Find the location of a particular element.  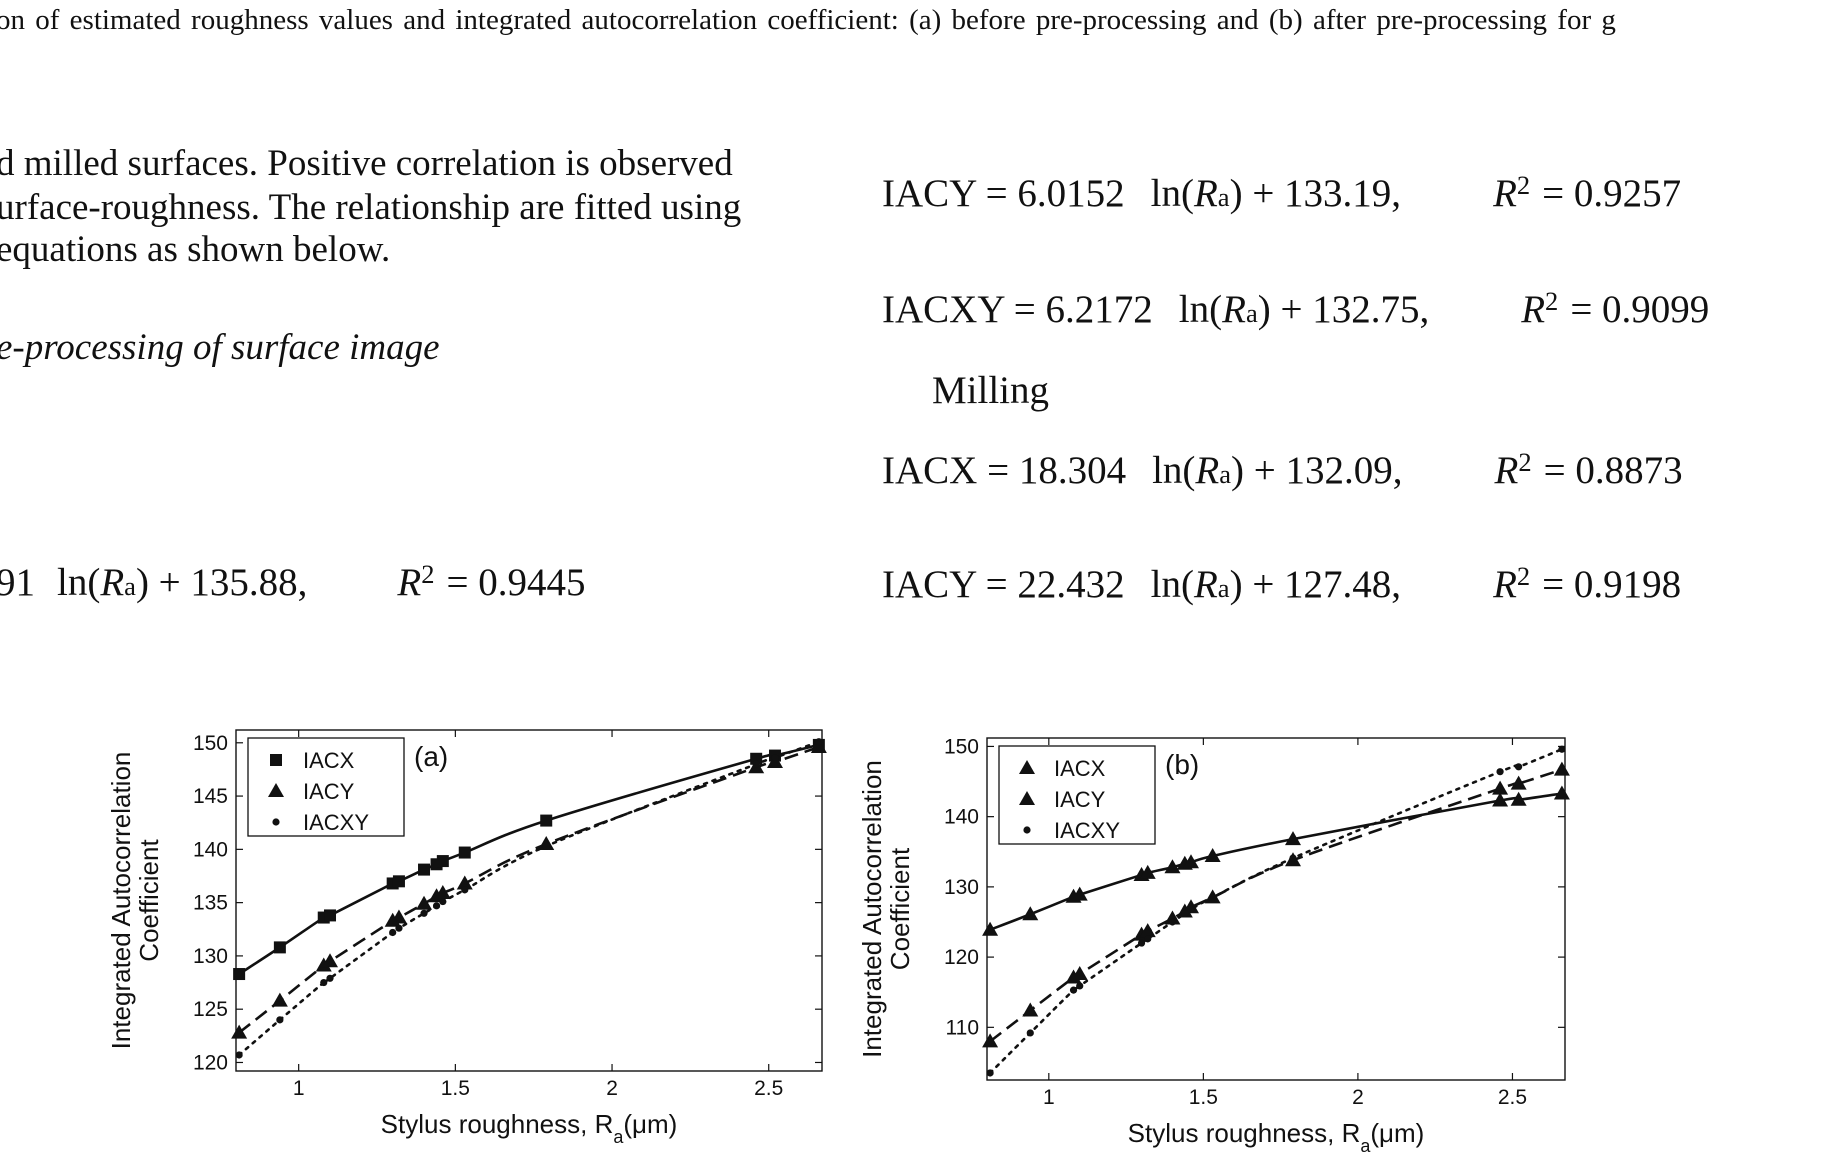

y-tick-label: 150 is located at coordinates (961, 746).